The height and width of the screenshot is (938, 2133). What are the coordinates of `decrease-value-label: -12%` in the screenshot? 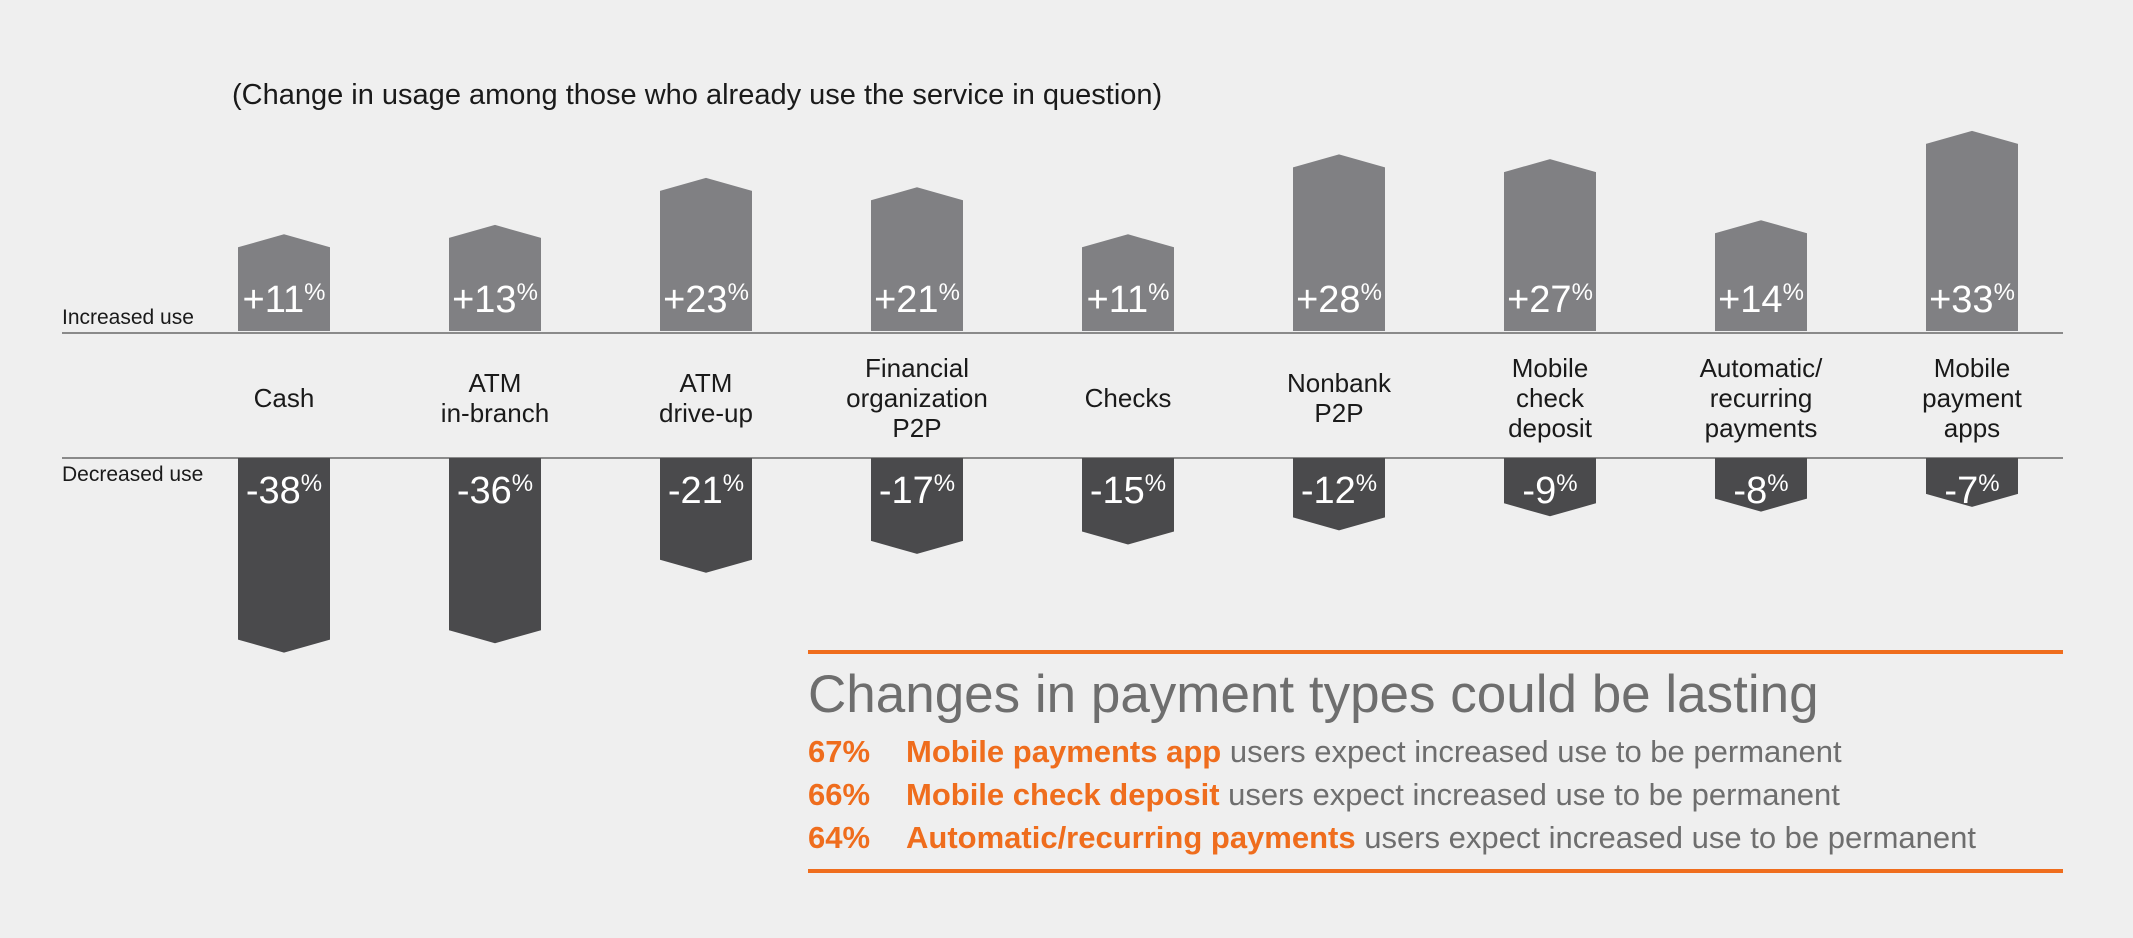 It's located at (1339, 491).